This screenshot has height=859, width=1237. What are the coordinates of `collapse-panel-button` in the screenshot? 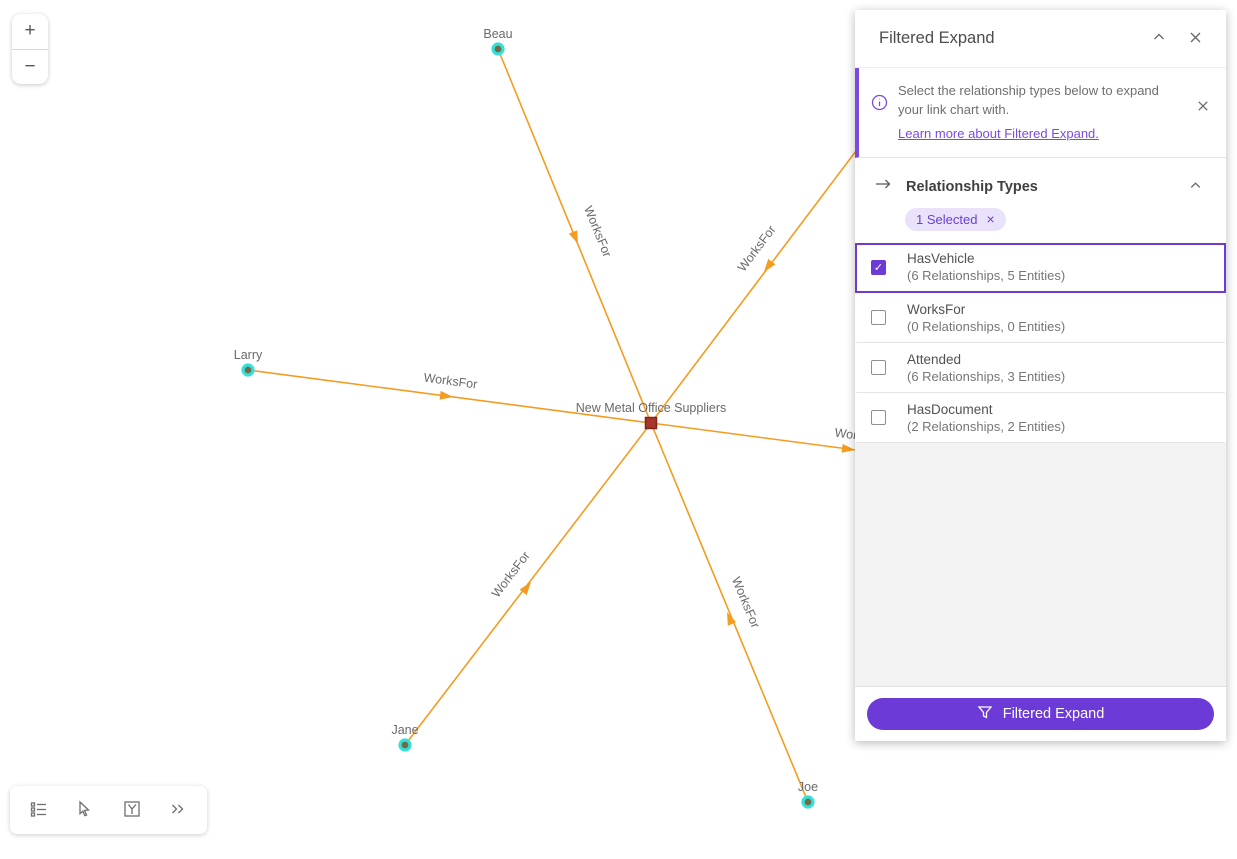 It's located at (1159, 39).